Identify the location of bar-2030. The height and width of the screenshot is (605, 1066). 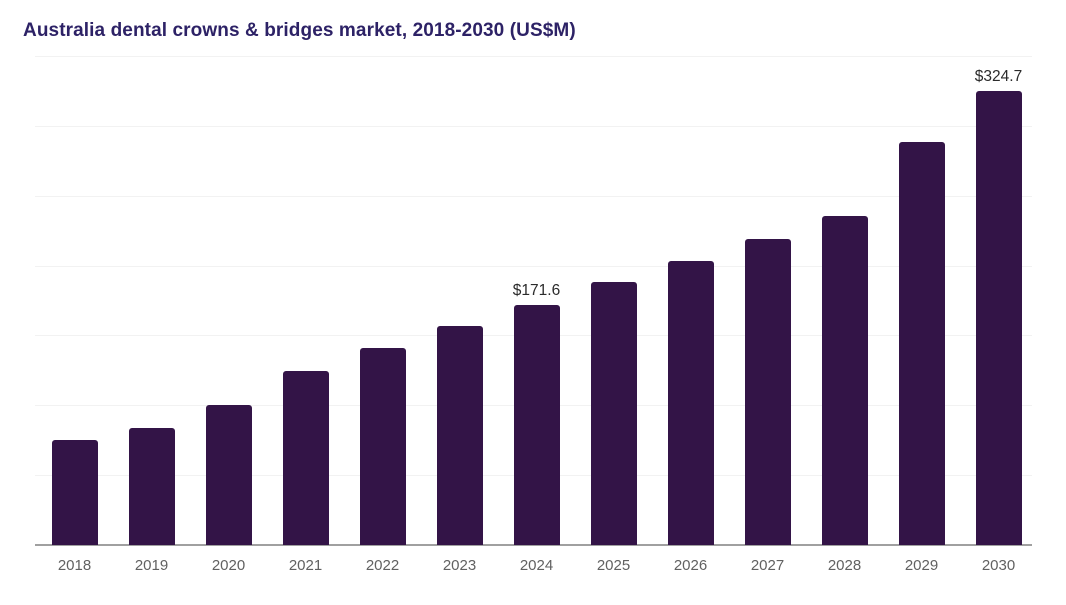
(998, 318).